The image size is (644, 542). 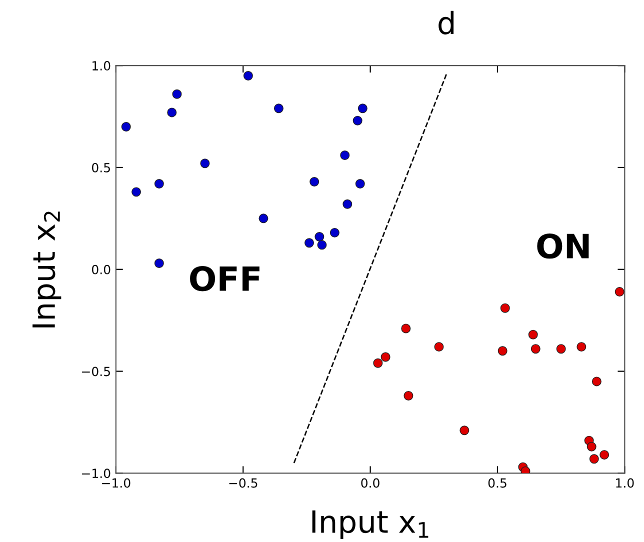 What do you see at coordinates (101, 66) in the screenshot?
I see `y-tick-label: 1.0` at bounding box center [101, 66].